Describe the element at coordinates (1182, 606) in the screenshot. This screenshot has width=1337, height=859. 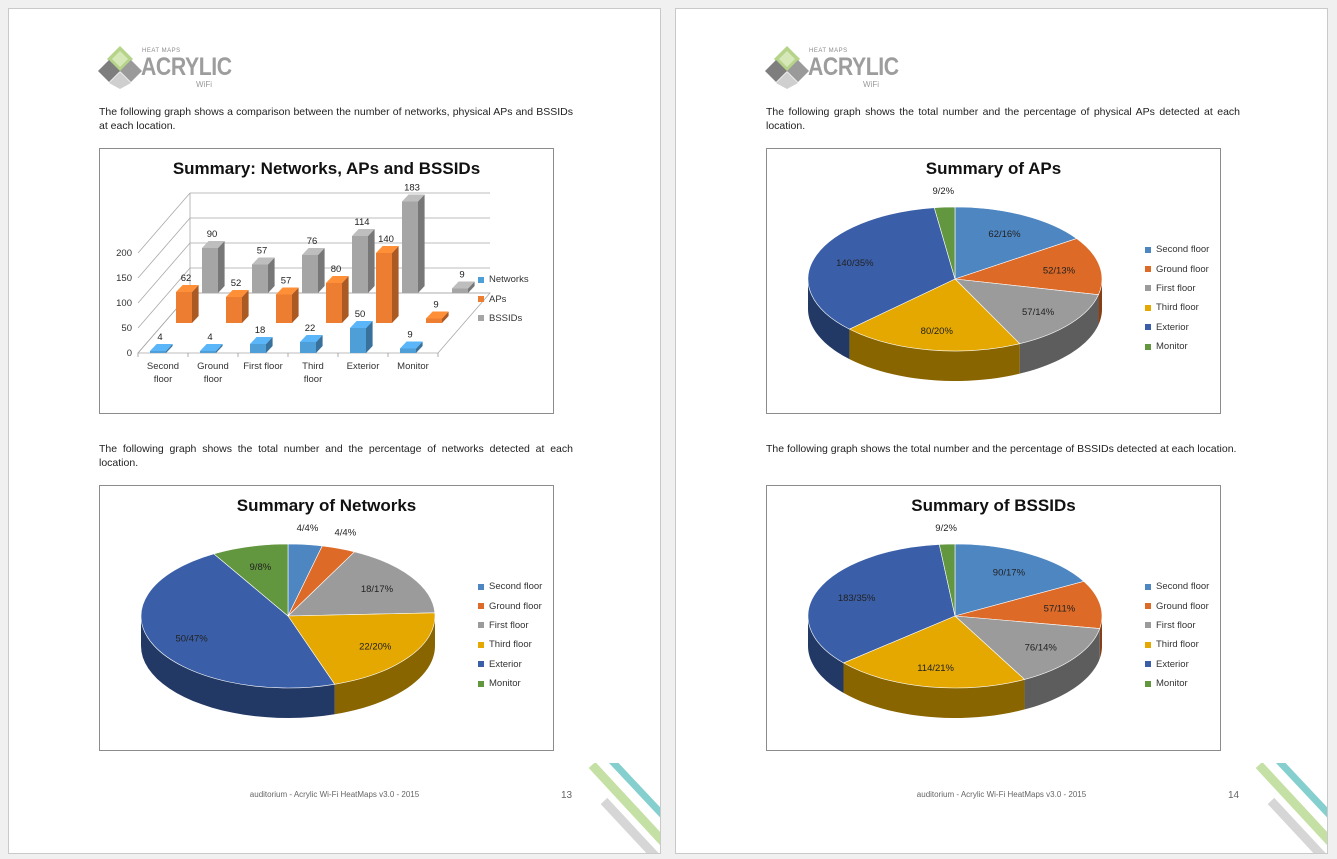
I see `legend-label: Ground floor` at that location.